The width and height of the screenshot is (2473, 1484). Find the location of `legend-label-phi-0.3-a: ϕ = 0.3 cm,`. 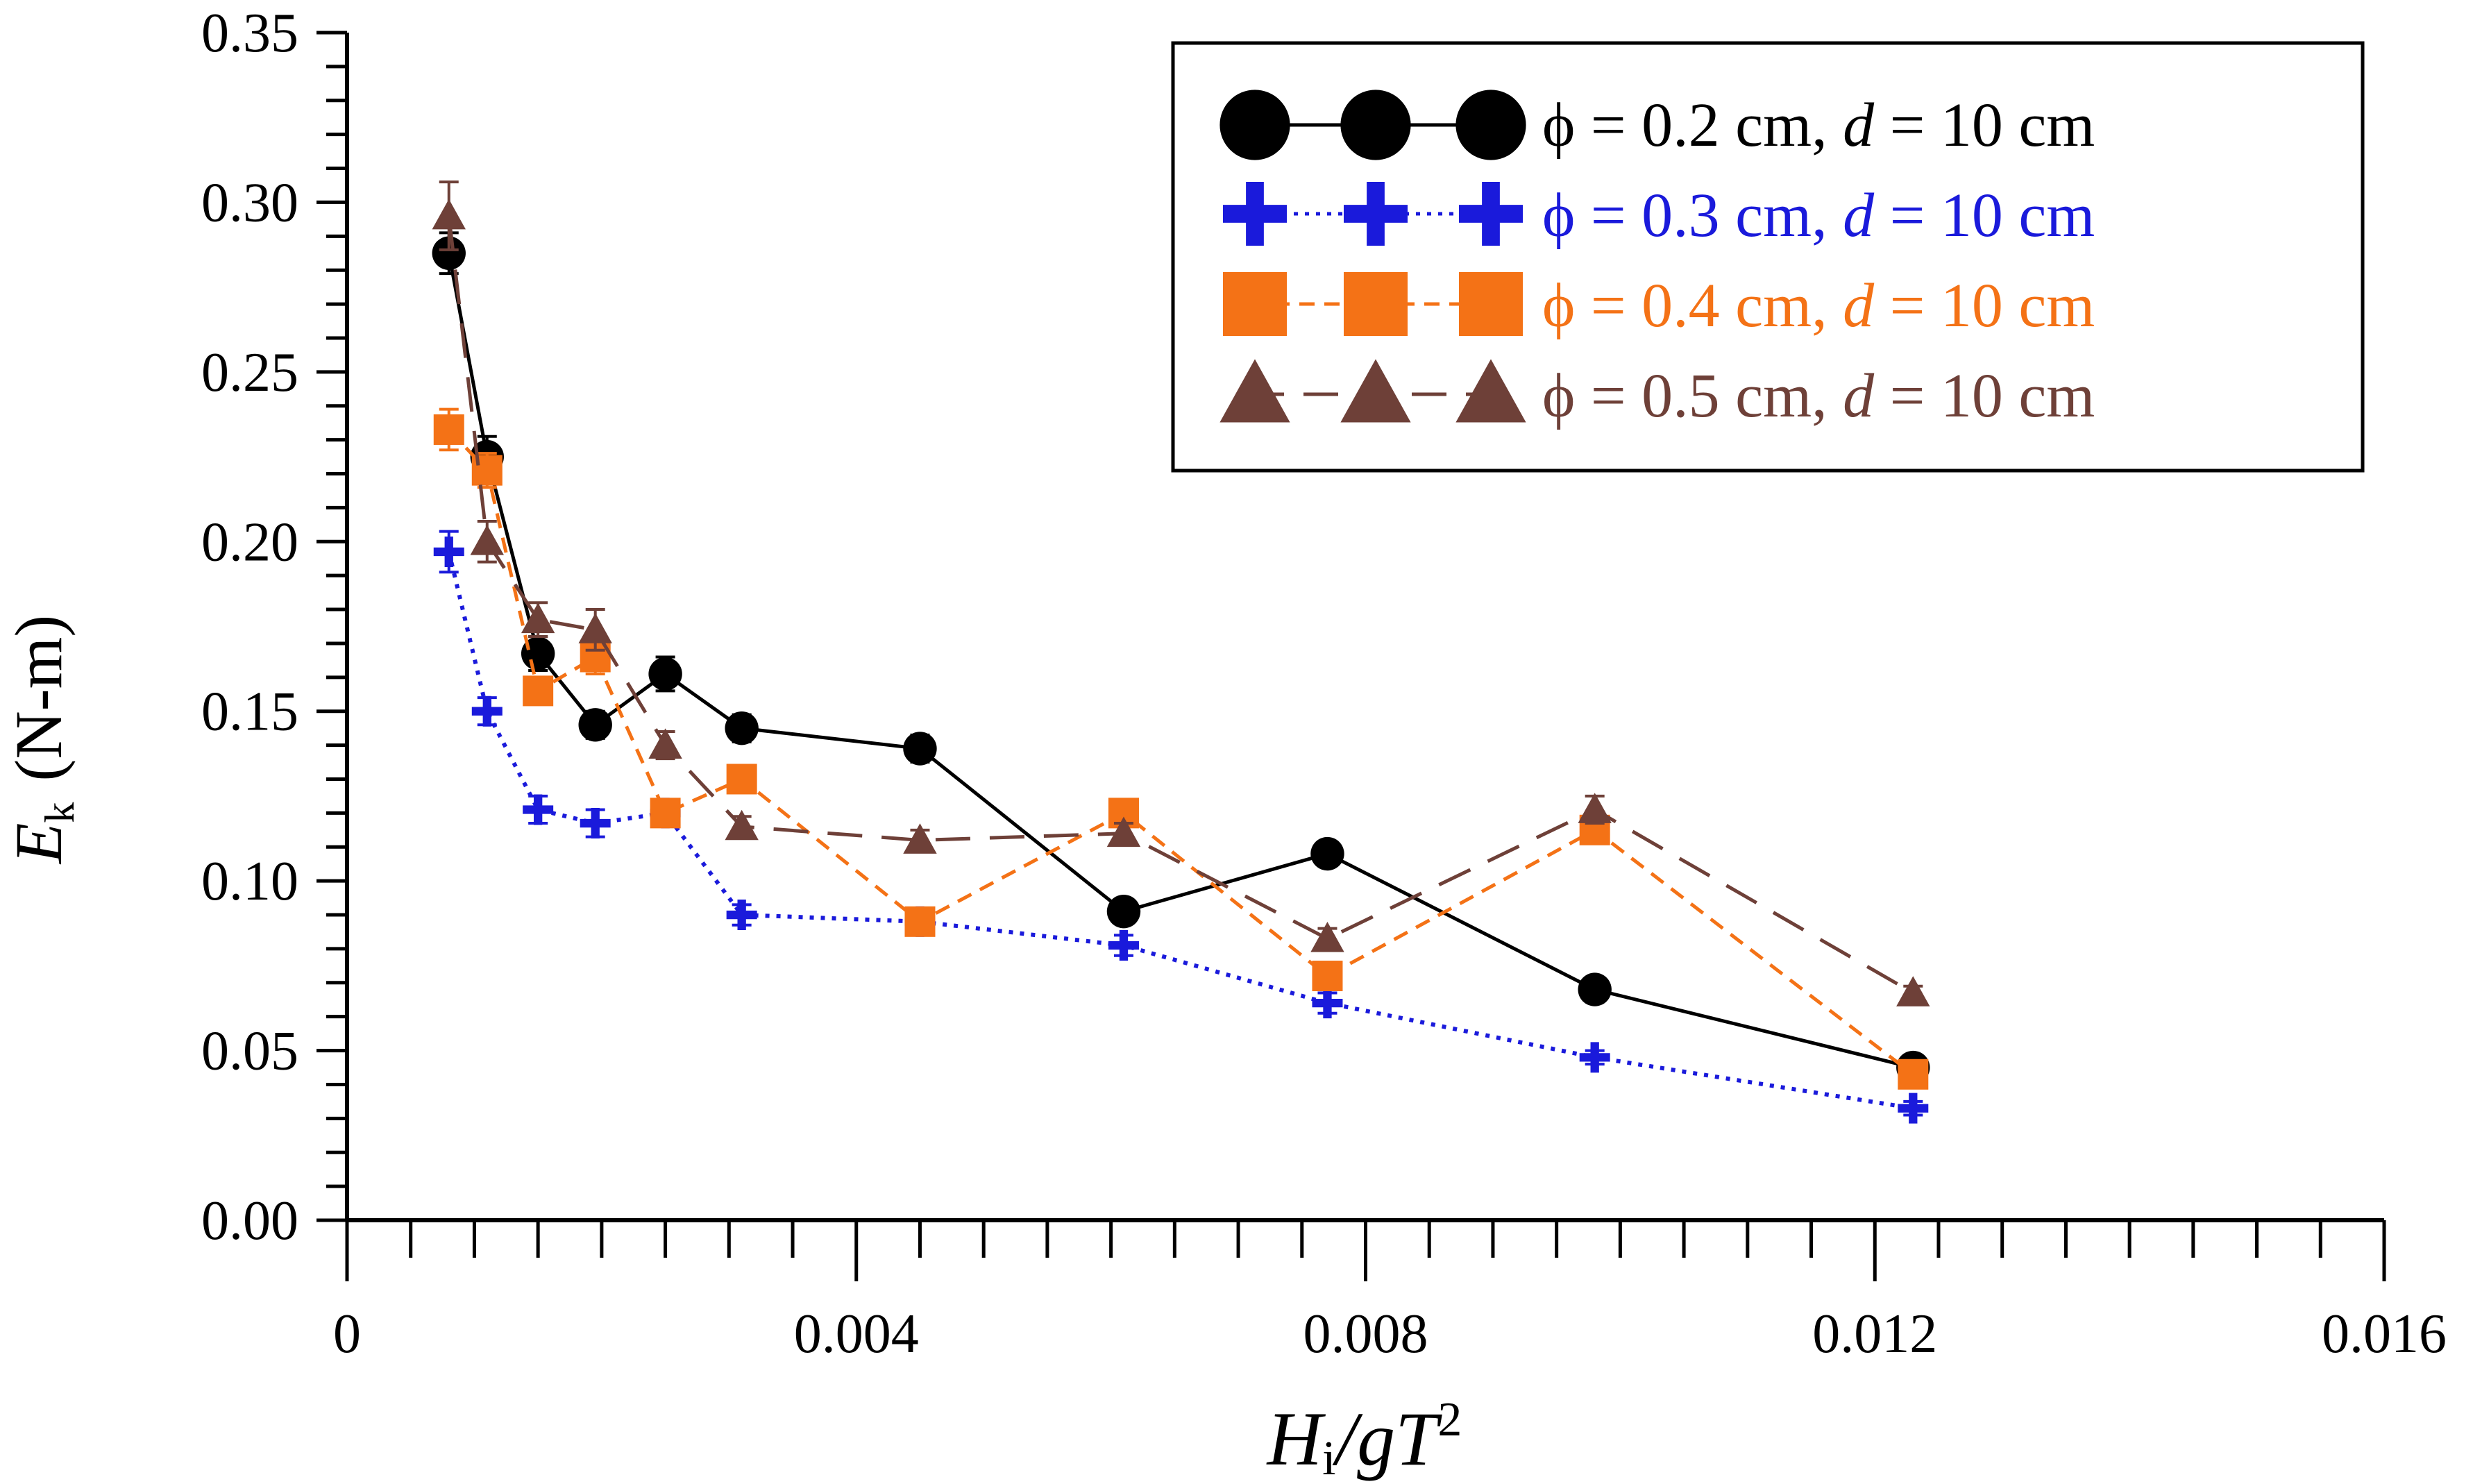

legend-label-phi-0.3-a: ϕ = 0.3 cm, is located at coordinates (1692, 215).